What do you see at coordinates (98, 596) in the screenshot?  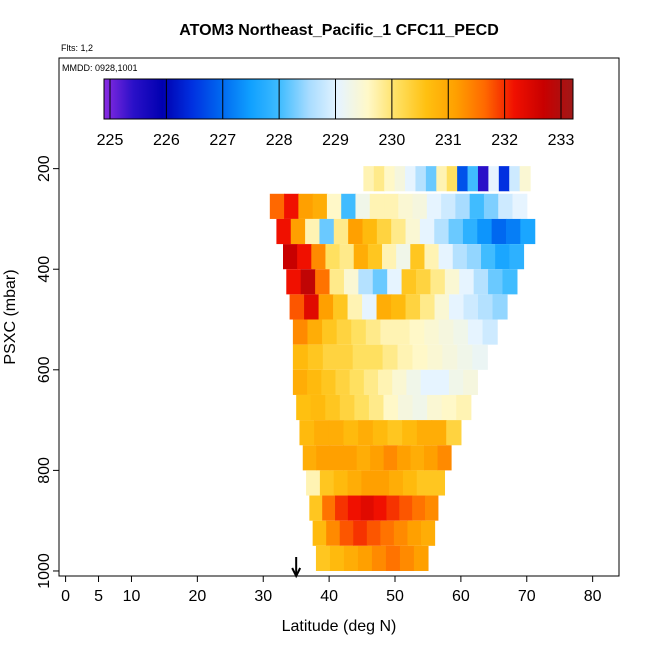 I see `x-tick-label: 5` at bounding box center [98, 596].